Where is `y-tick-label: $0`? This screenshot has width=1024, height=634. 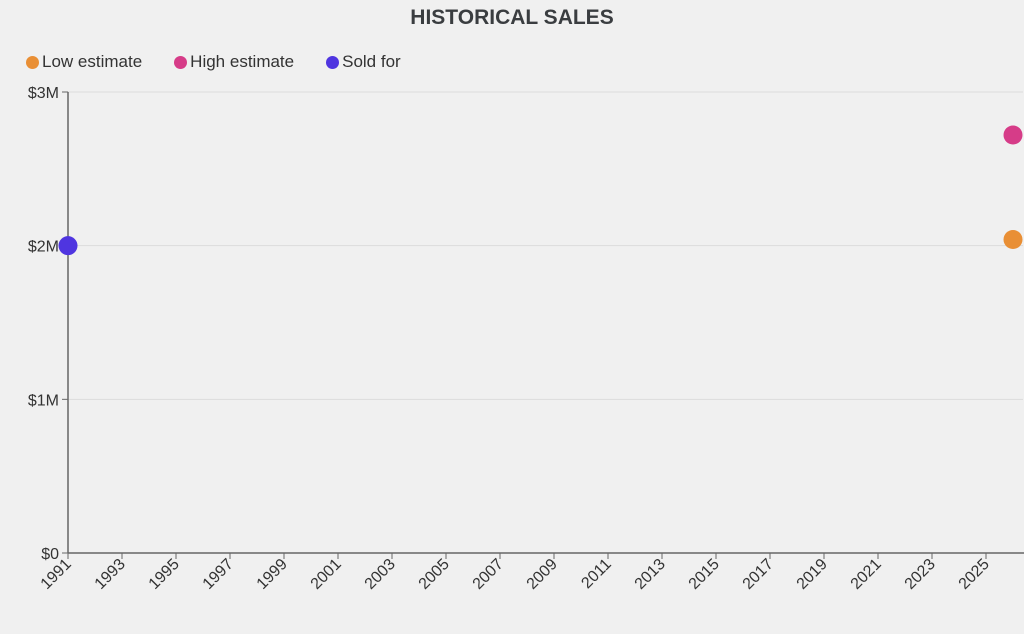
y-tick-label: $0 is located at coordinates (50, 554).